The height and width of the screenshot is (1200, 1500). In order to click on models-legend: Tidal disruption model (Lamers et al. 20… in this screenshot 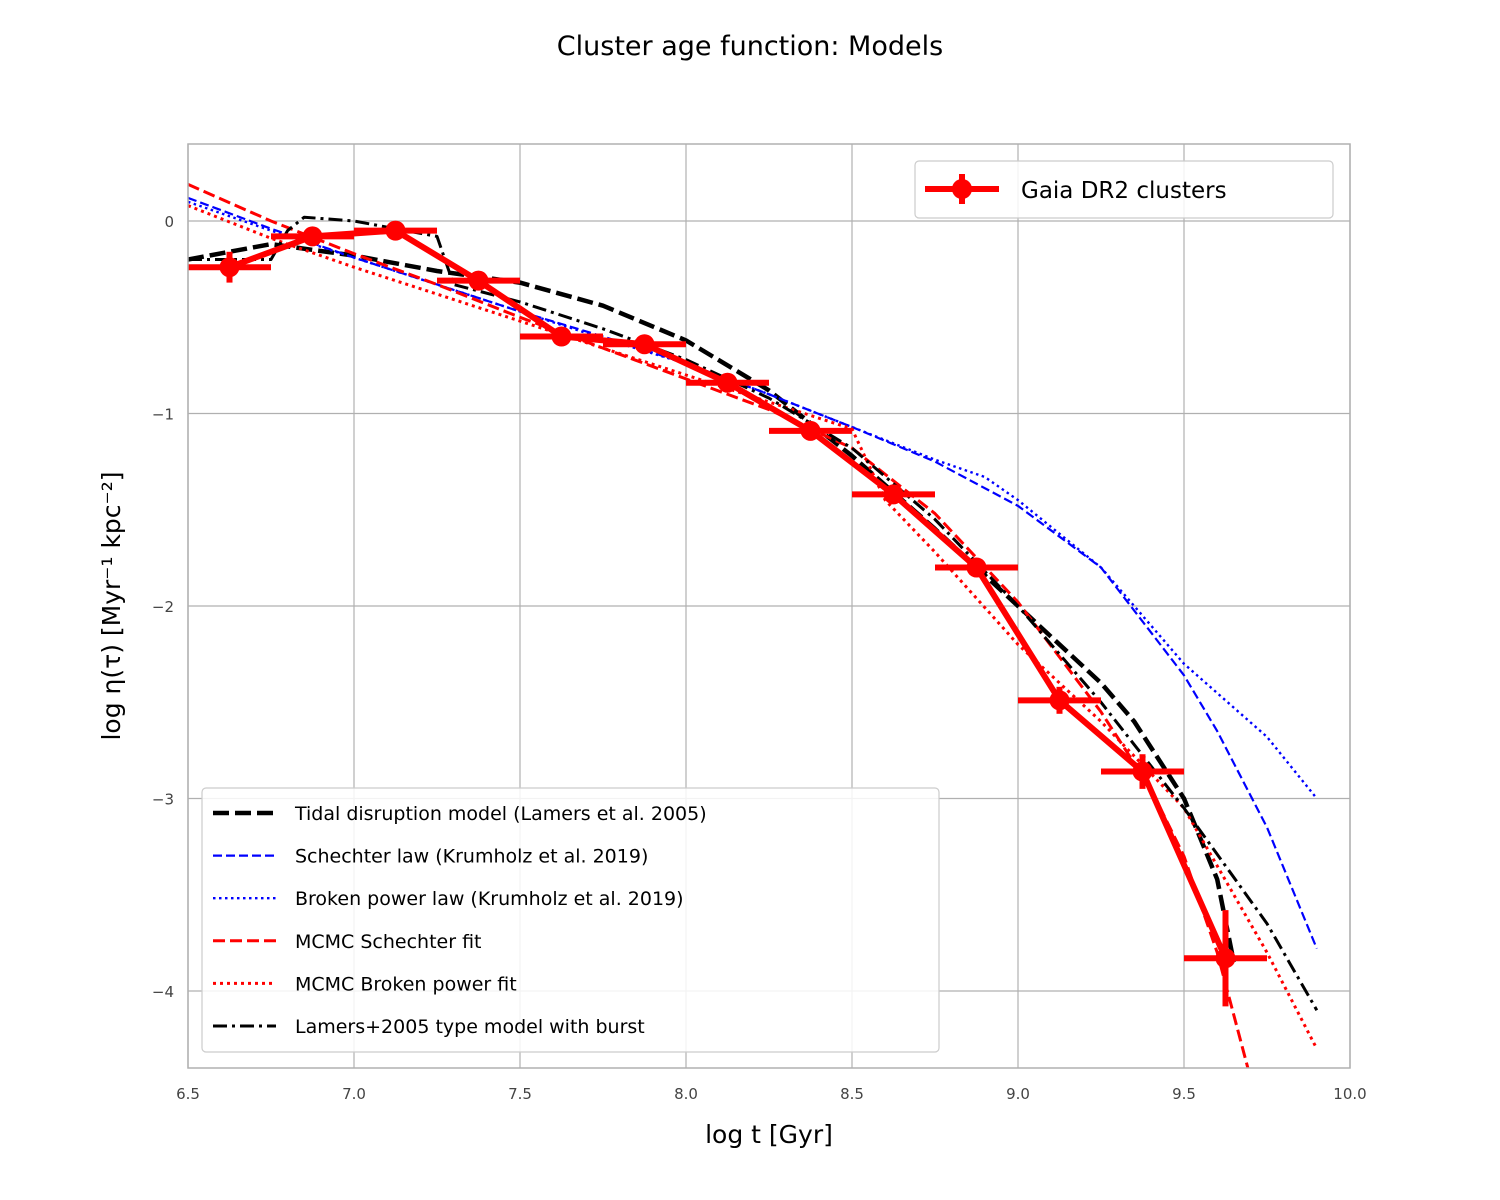, I will do `click(570, 920)`.